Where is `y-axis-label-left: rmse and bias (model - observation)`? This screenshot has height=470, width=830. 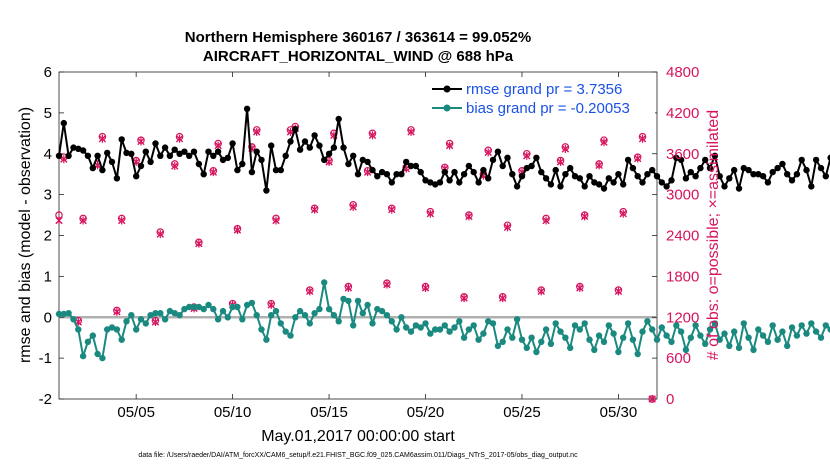 y-axis-label-left: rmse and bias (model - observation) is located at coordinates (25, 235).